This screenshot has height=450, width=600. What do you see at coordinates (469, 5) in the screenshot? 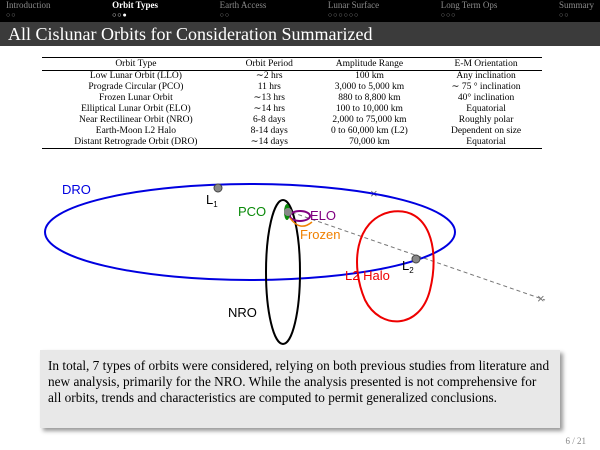
I see `nav-label: Long Term Ops` at bounding box center [469, 5].